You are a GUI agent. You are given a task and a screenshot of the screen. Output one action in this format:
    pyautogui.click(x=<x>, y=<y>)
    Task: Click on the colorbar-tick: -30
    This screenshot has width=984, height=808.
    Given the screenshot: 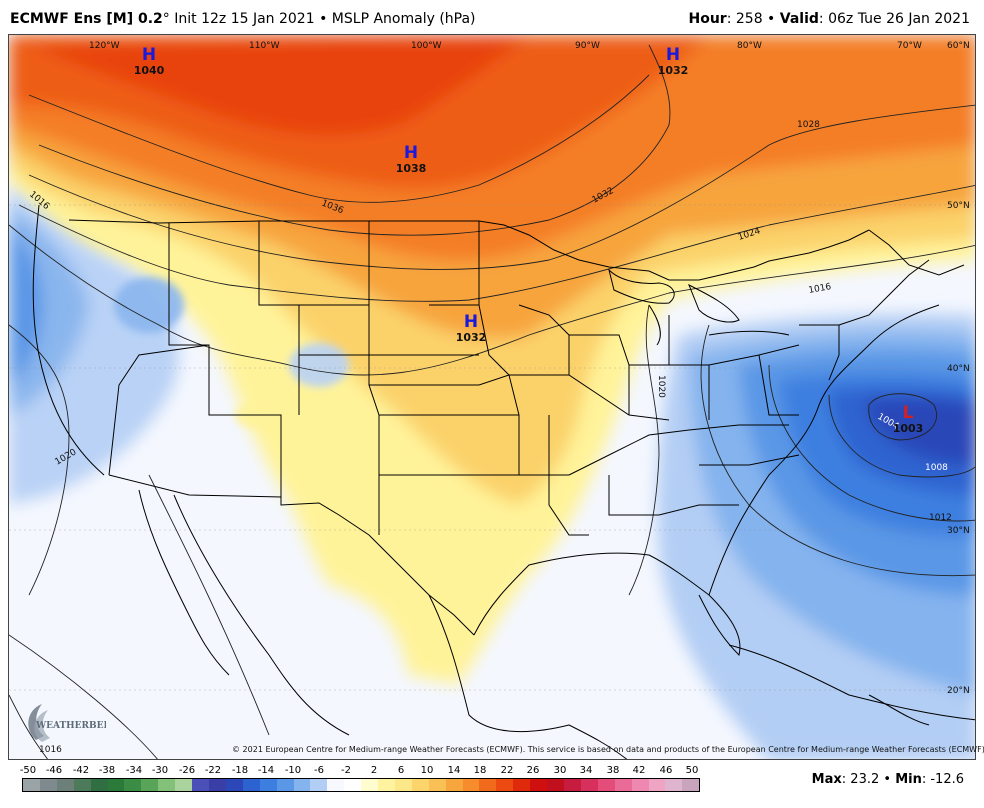 What is the action you would take?
    pyautogui.click(x=160, y=770)
    